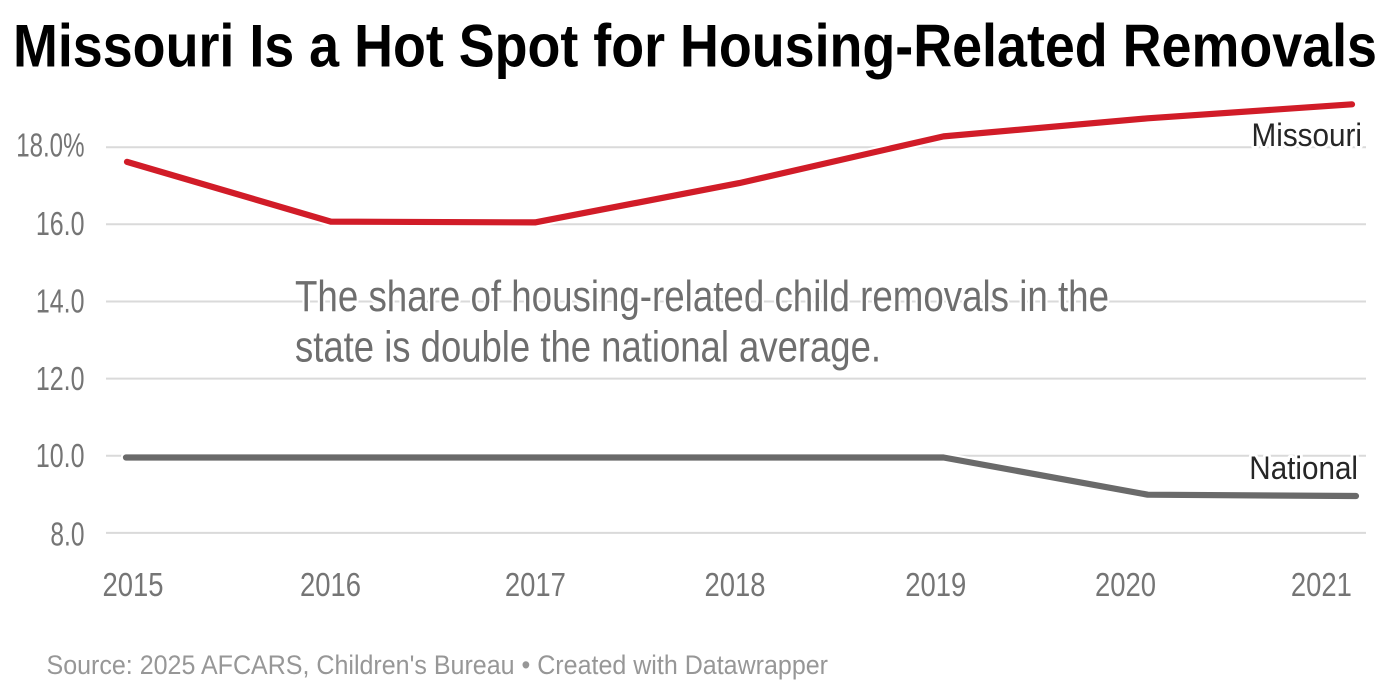  I want to click on svg-text: Missouri, so click(1307, 135).